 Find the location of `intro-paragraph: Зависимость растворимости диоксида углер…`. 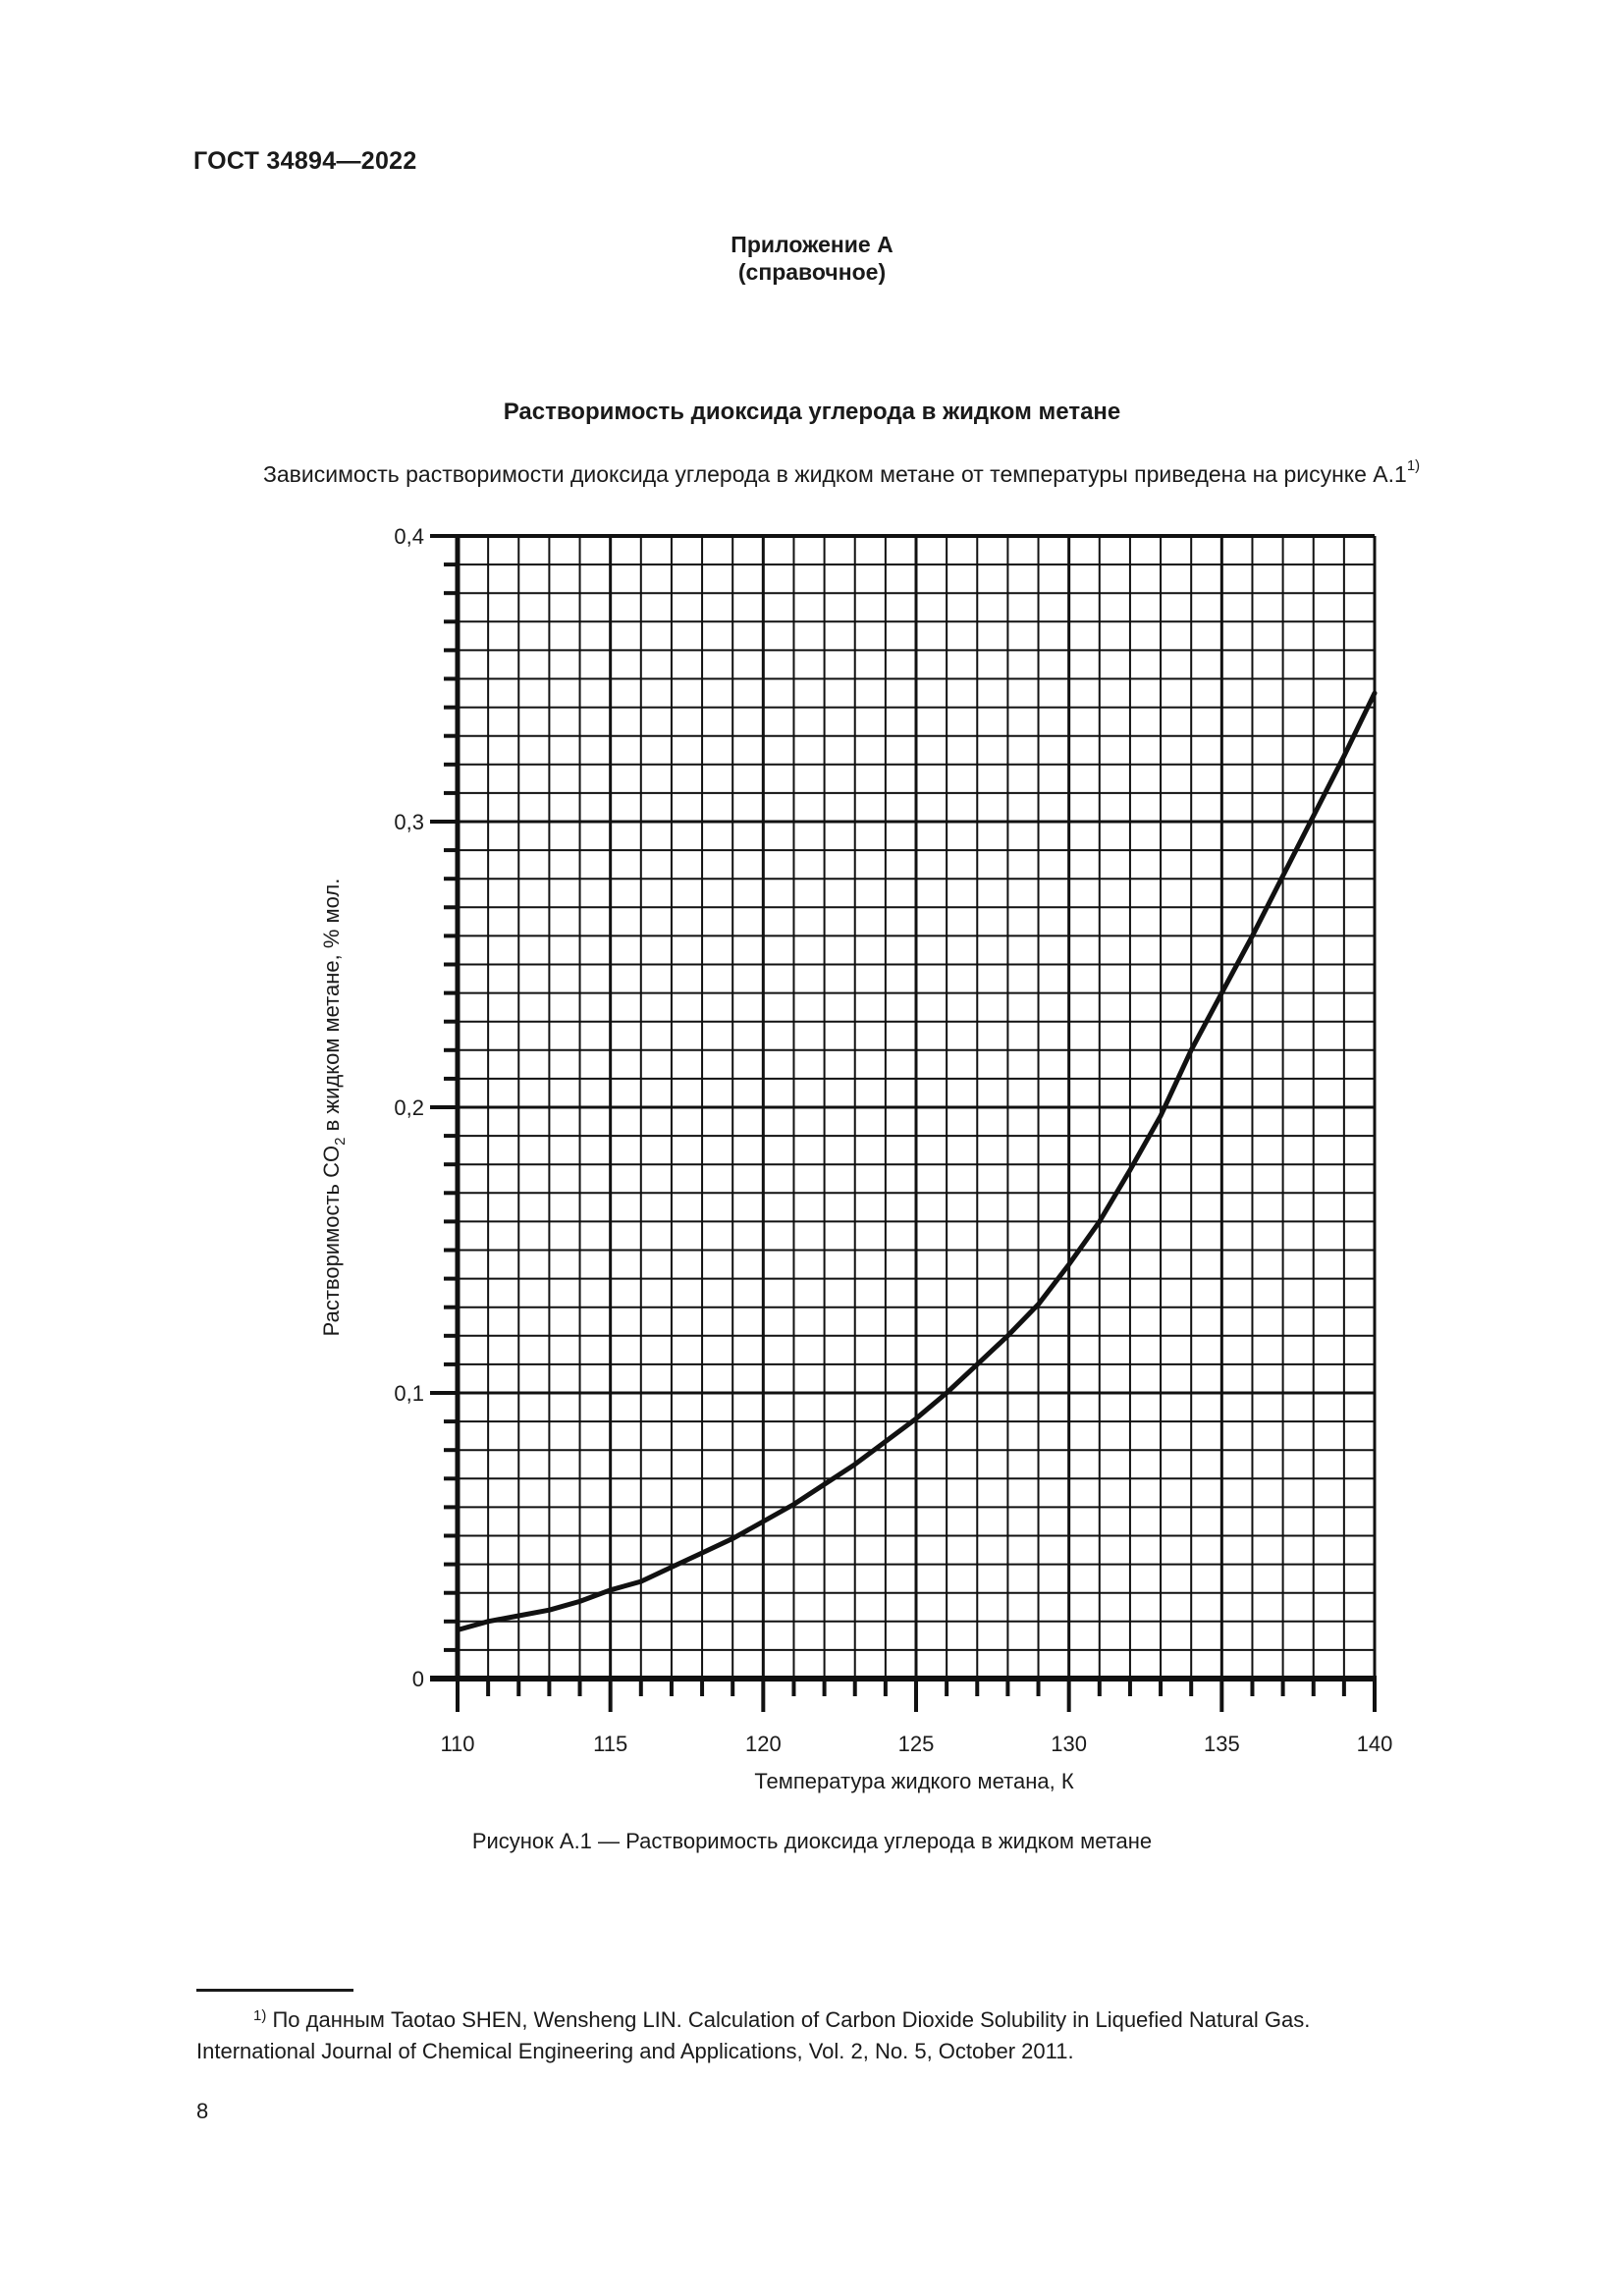

intro-paragraph: Зависимость растворимости диоксида углер… is located at coordinates (841, 472).